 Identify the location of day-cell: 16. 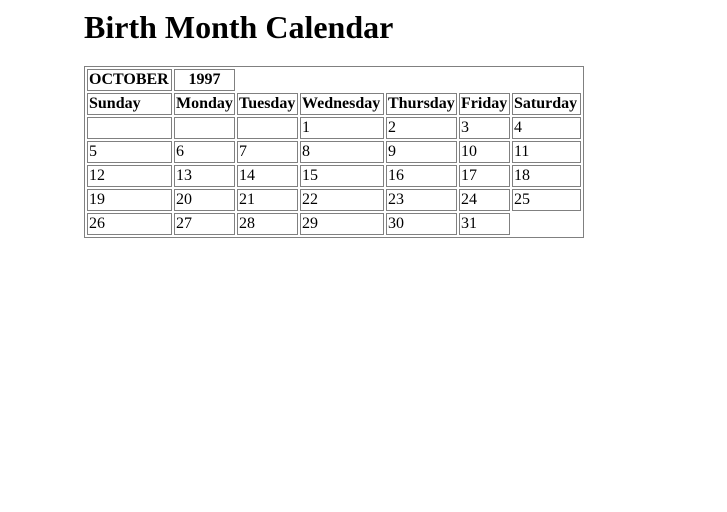
(421, 176).